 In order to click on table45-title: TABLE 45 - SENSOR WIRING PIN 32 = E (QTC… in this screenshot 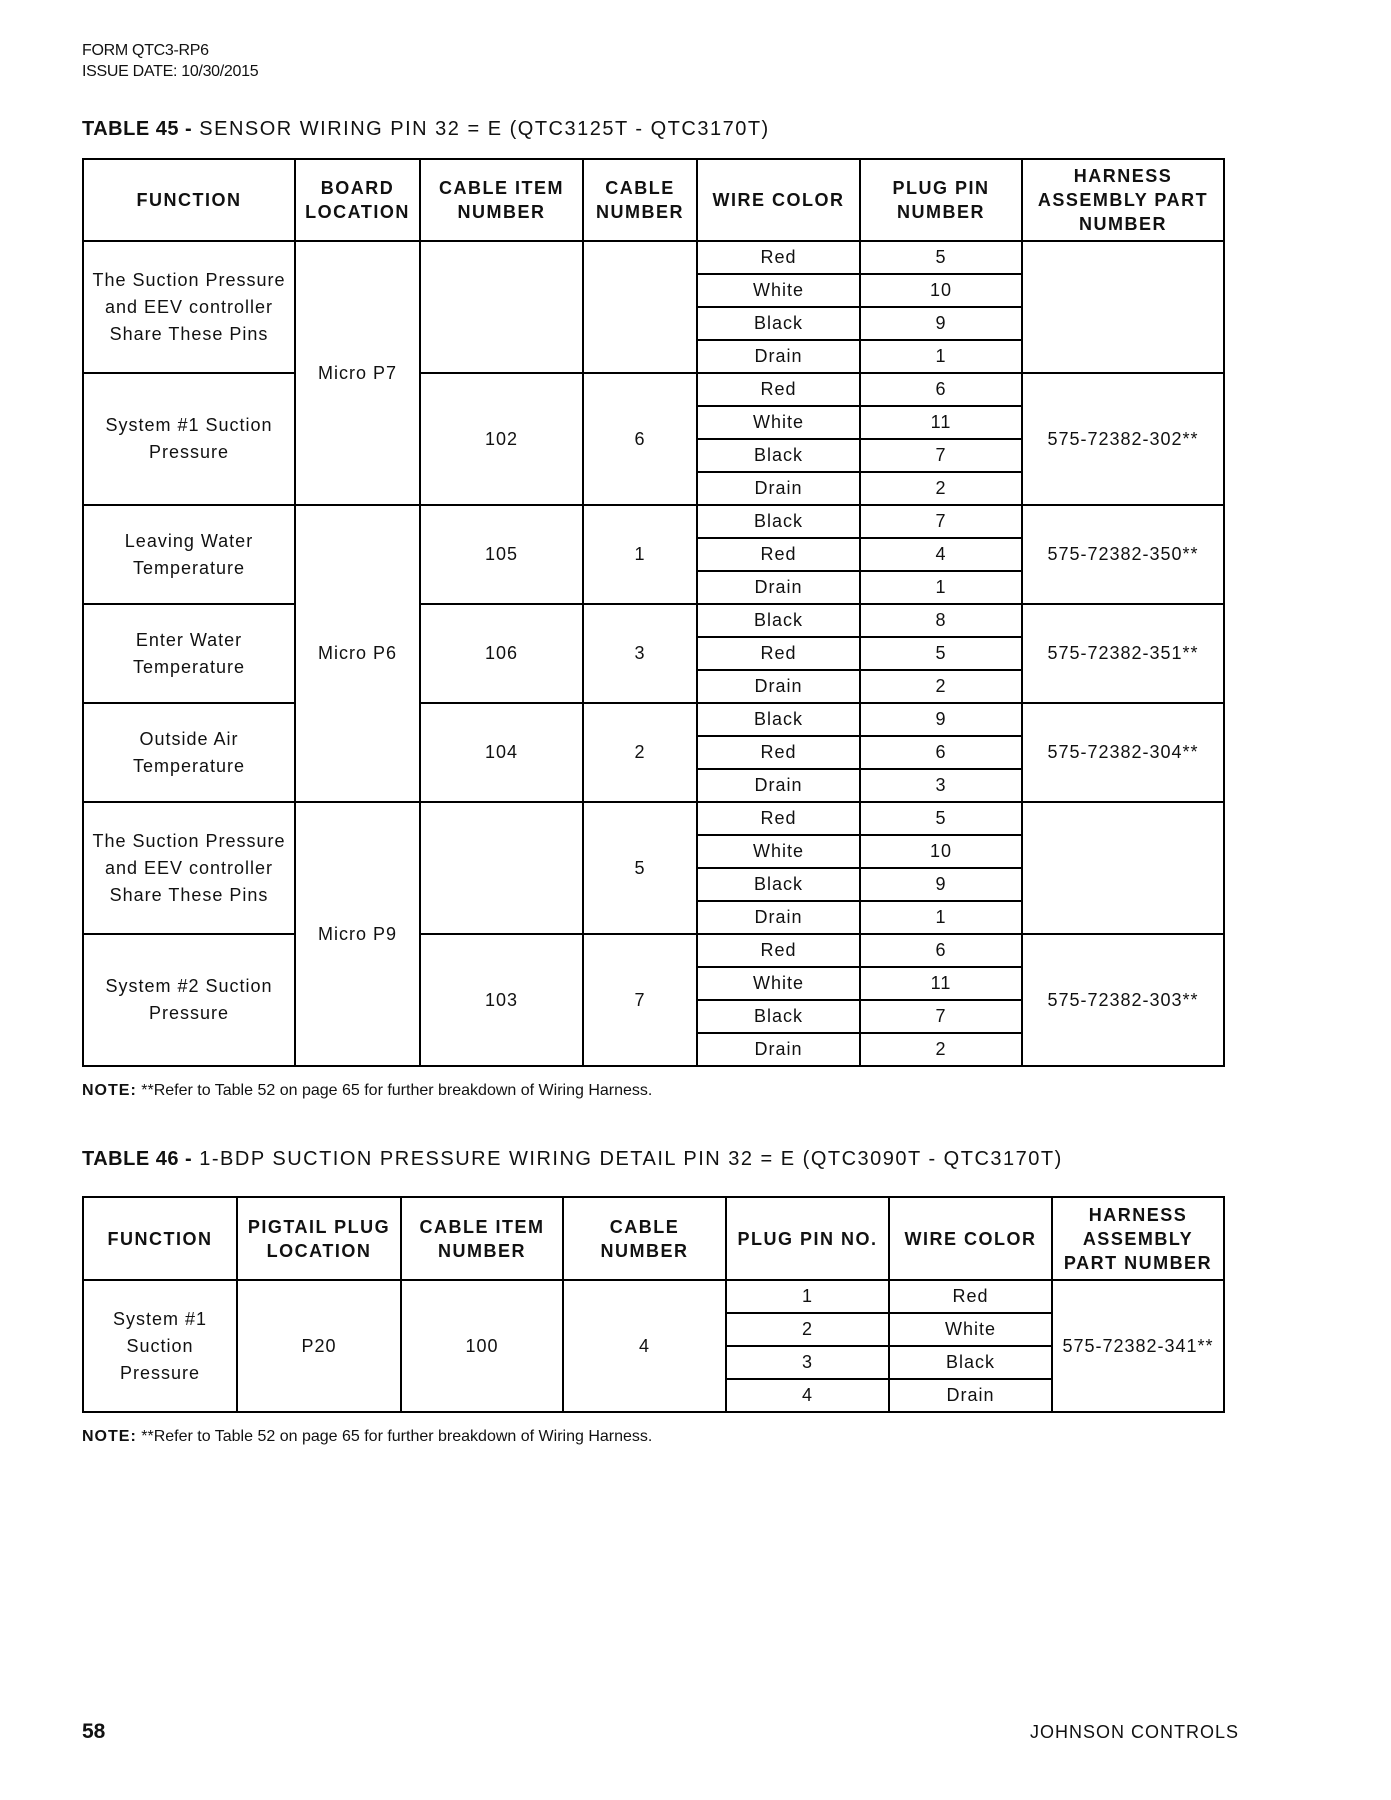, I will do `click(426, 129)`.